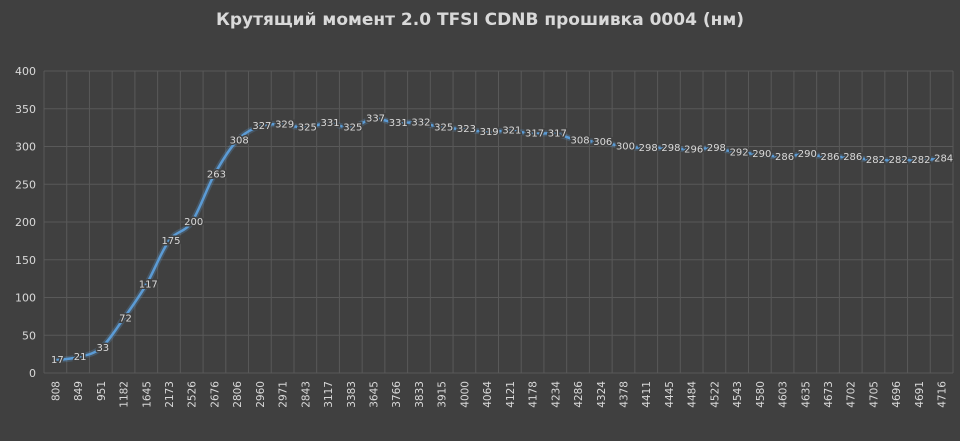 Image resolution: width=960 pixels, height=441 pixels. What do you see at coordinates (25, 71) in the screenshot?
I see `y-tick-label: 400` at bounding box center [25, 71].